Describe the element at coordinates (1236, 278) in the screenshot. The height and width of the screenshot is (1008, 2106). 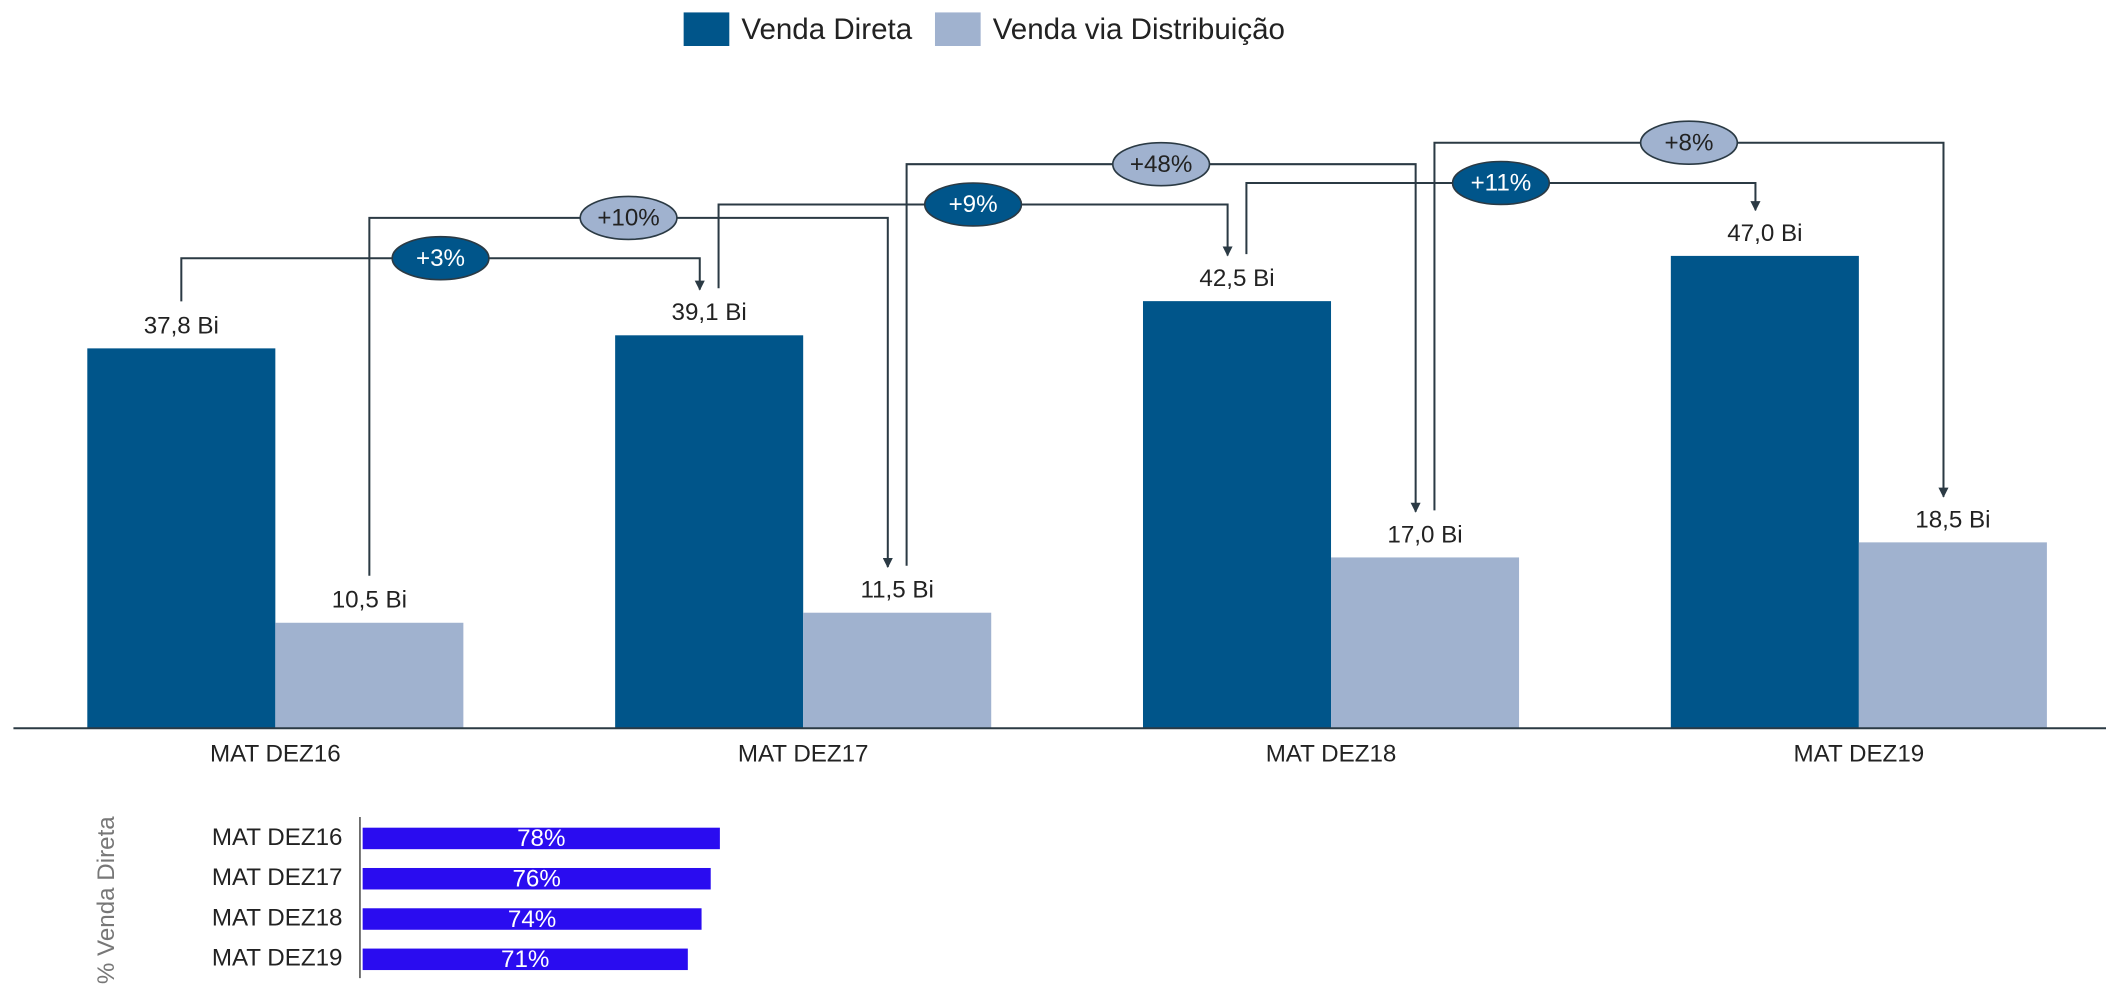
I see `value-label: 42,5 Bi` at that location.